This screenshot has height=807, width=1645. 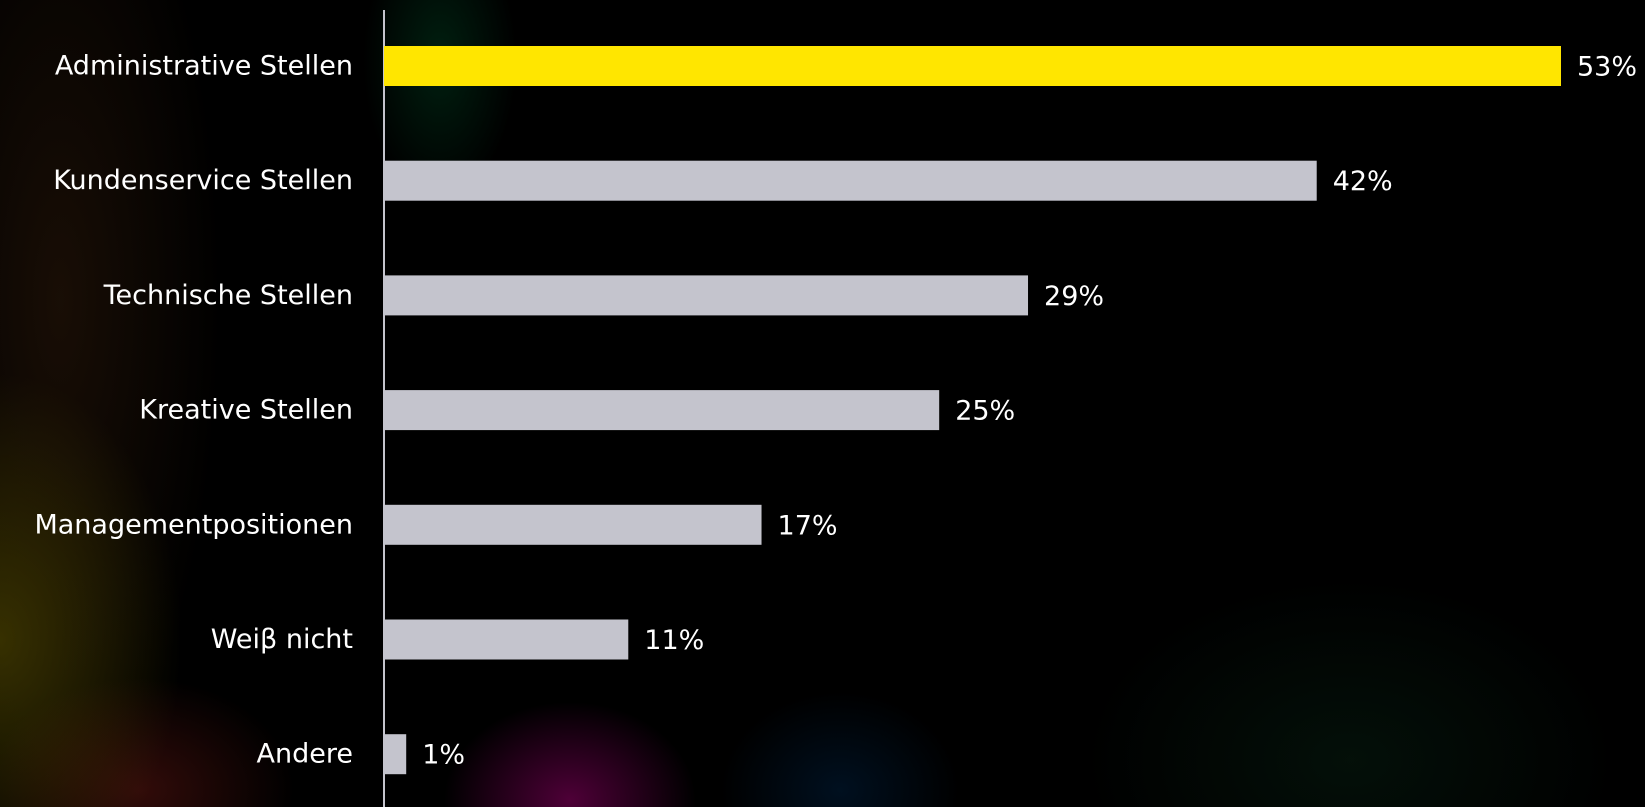 What do you see at coordinates (305, 754) in the screenshot?
I see `category-label: Andere` at bounding box center [305, 754].